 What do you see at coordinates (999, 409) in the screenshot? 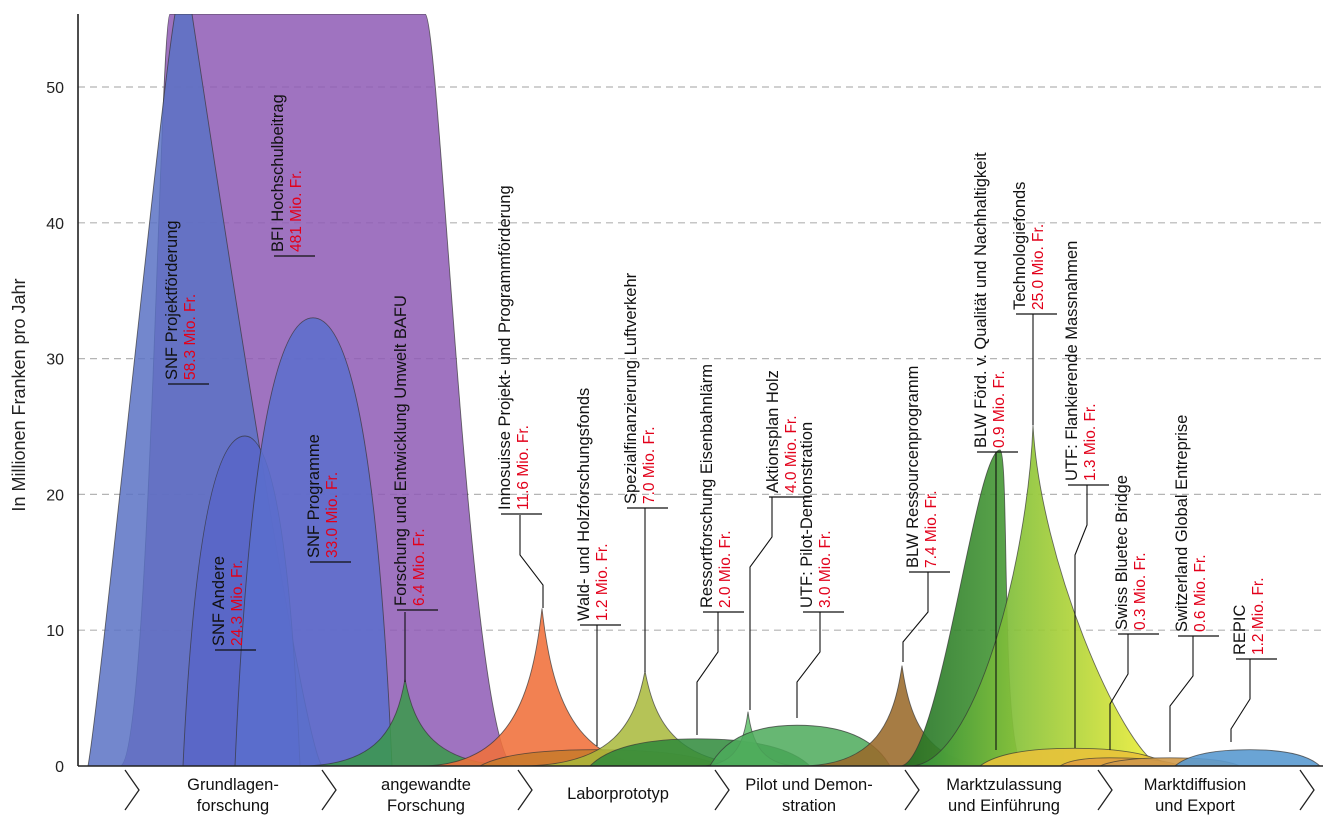
I see `series-amount: 0.9 Mio. Fr.` at bounding box center [999, 409].